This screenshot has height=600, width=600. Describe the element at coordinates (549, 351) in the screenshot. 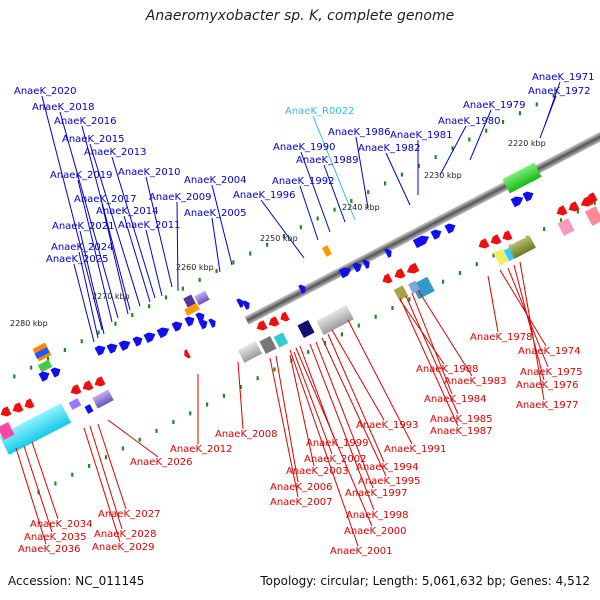

I see `minus-gene-label: AnaeK_1974` at that location.